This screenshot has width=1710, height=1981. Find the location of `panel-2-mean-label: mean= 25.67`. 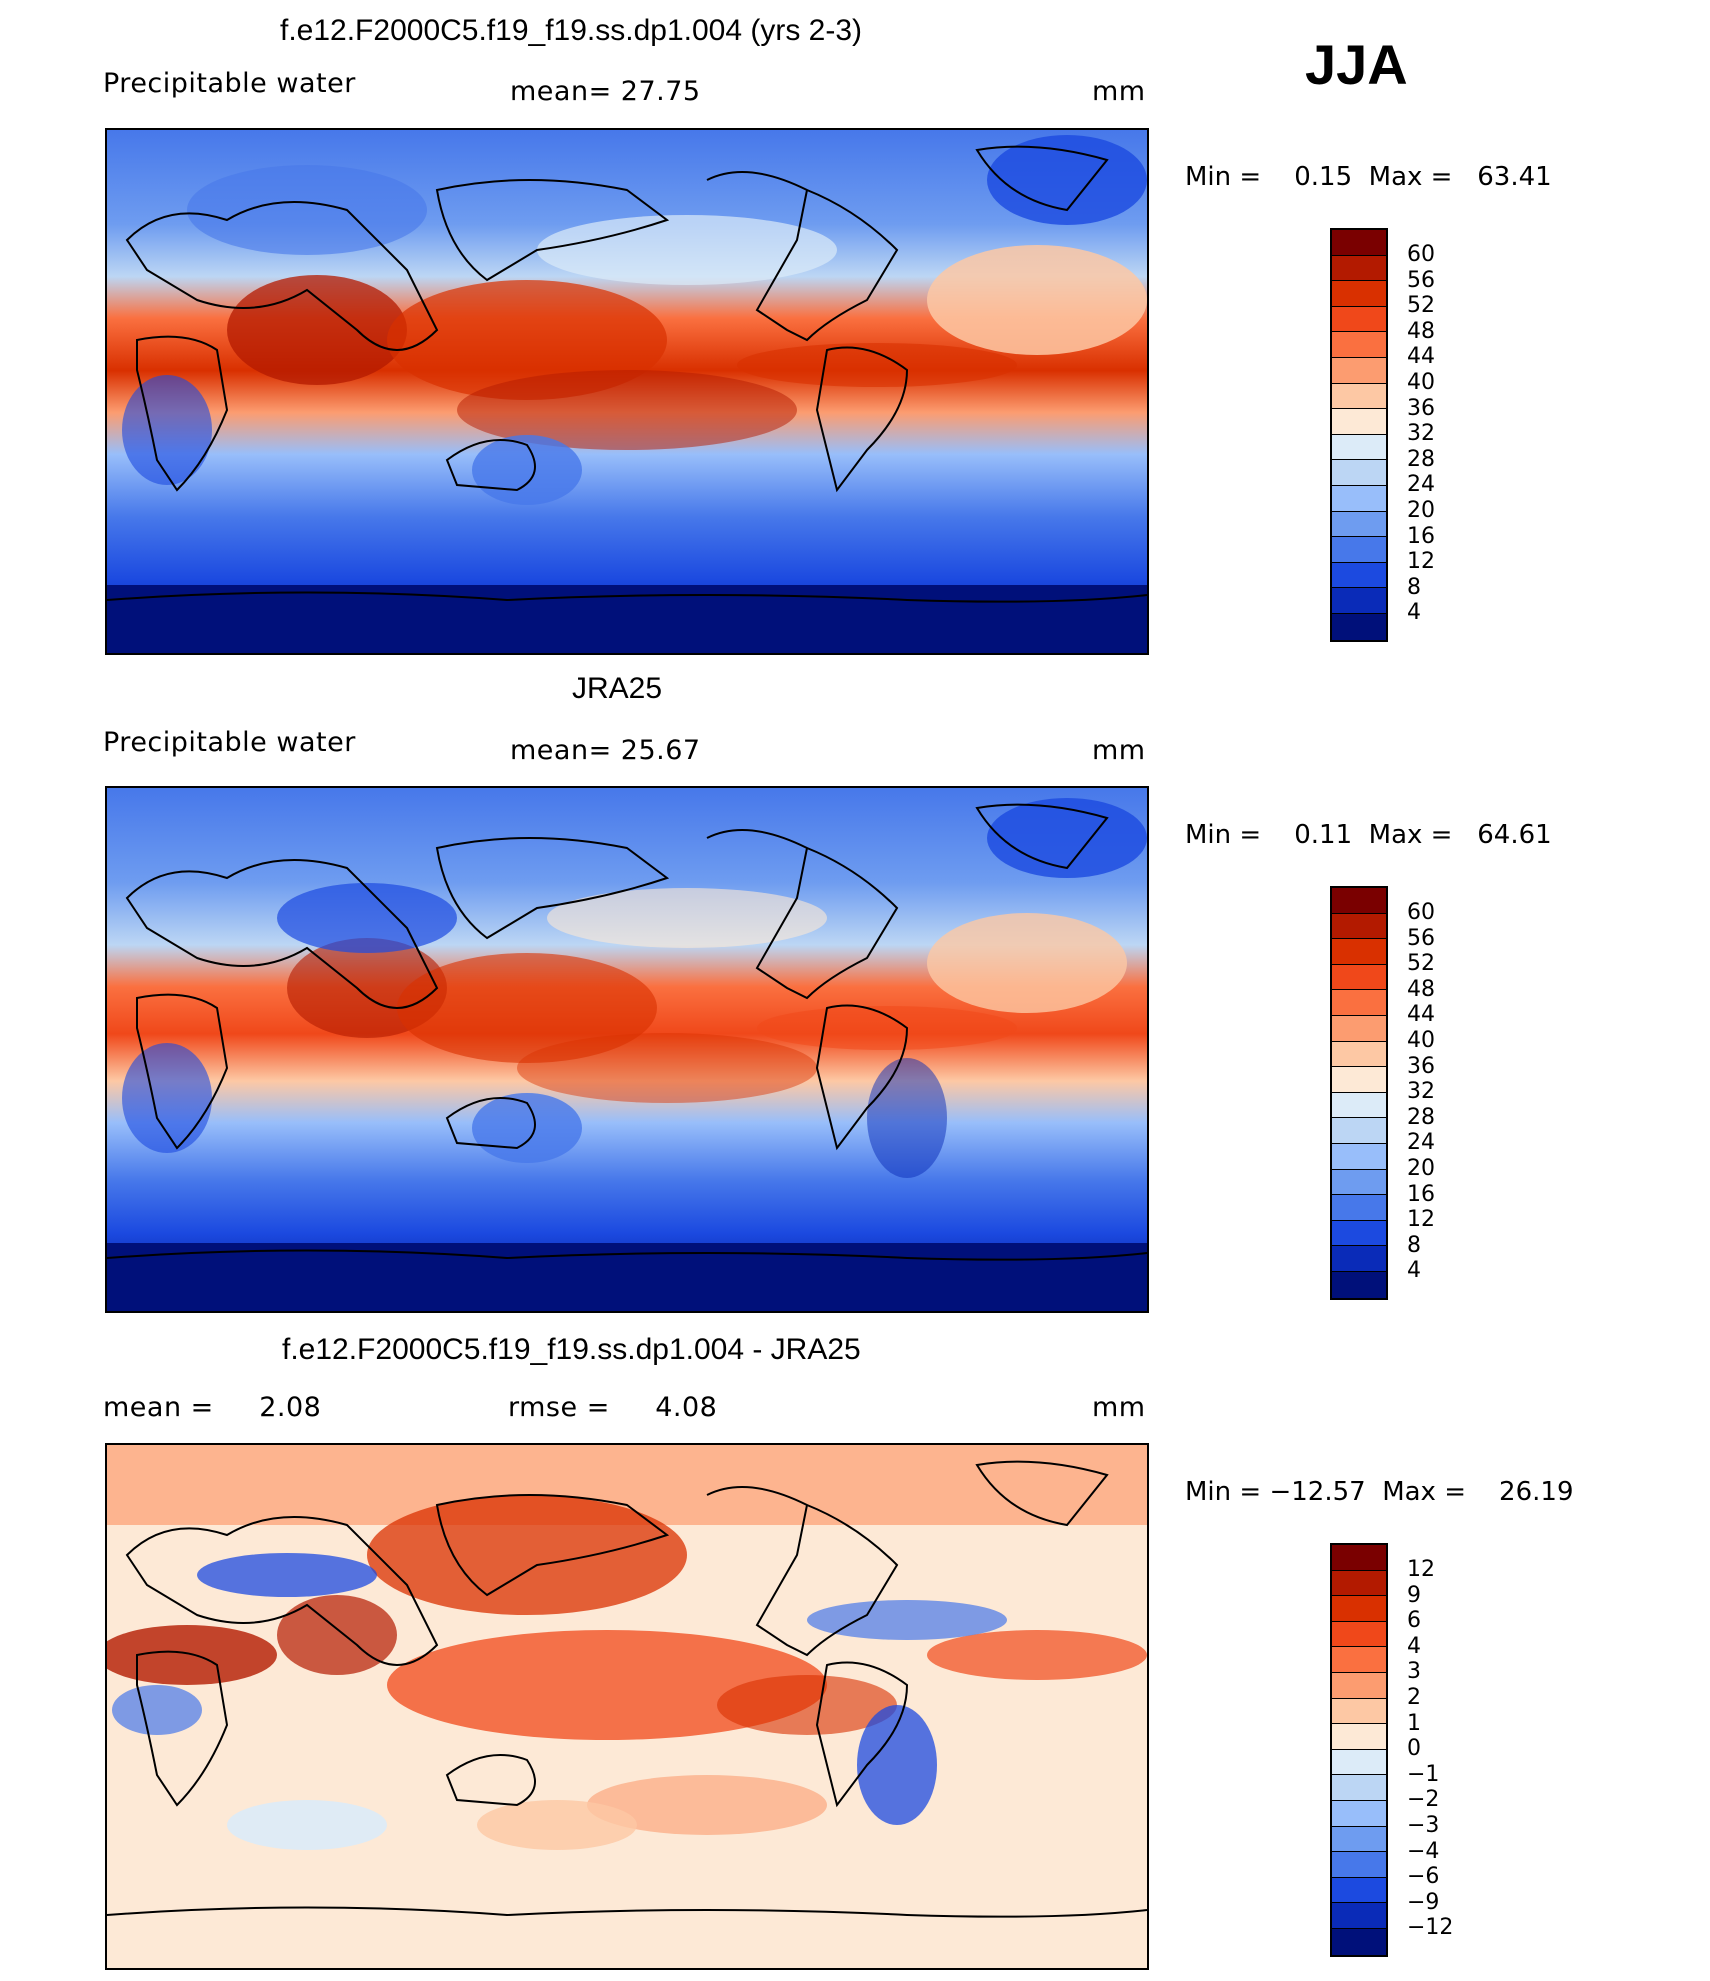

panel-2-mean-label: mean= 25.67 is located at coordinates (605, 750).